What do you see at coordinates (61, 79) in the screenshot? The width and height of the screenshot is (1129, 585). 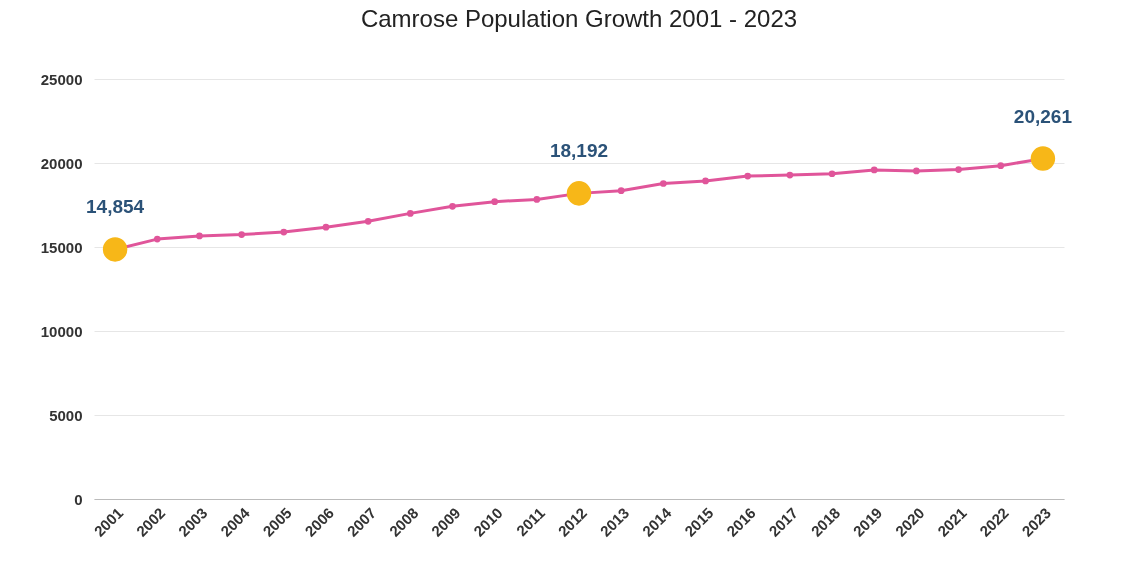 I see `y-tick-label: 25000` at bounding box center [61, 79].